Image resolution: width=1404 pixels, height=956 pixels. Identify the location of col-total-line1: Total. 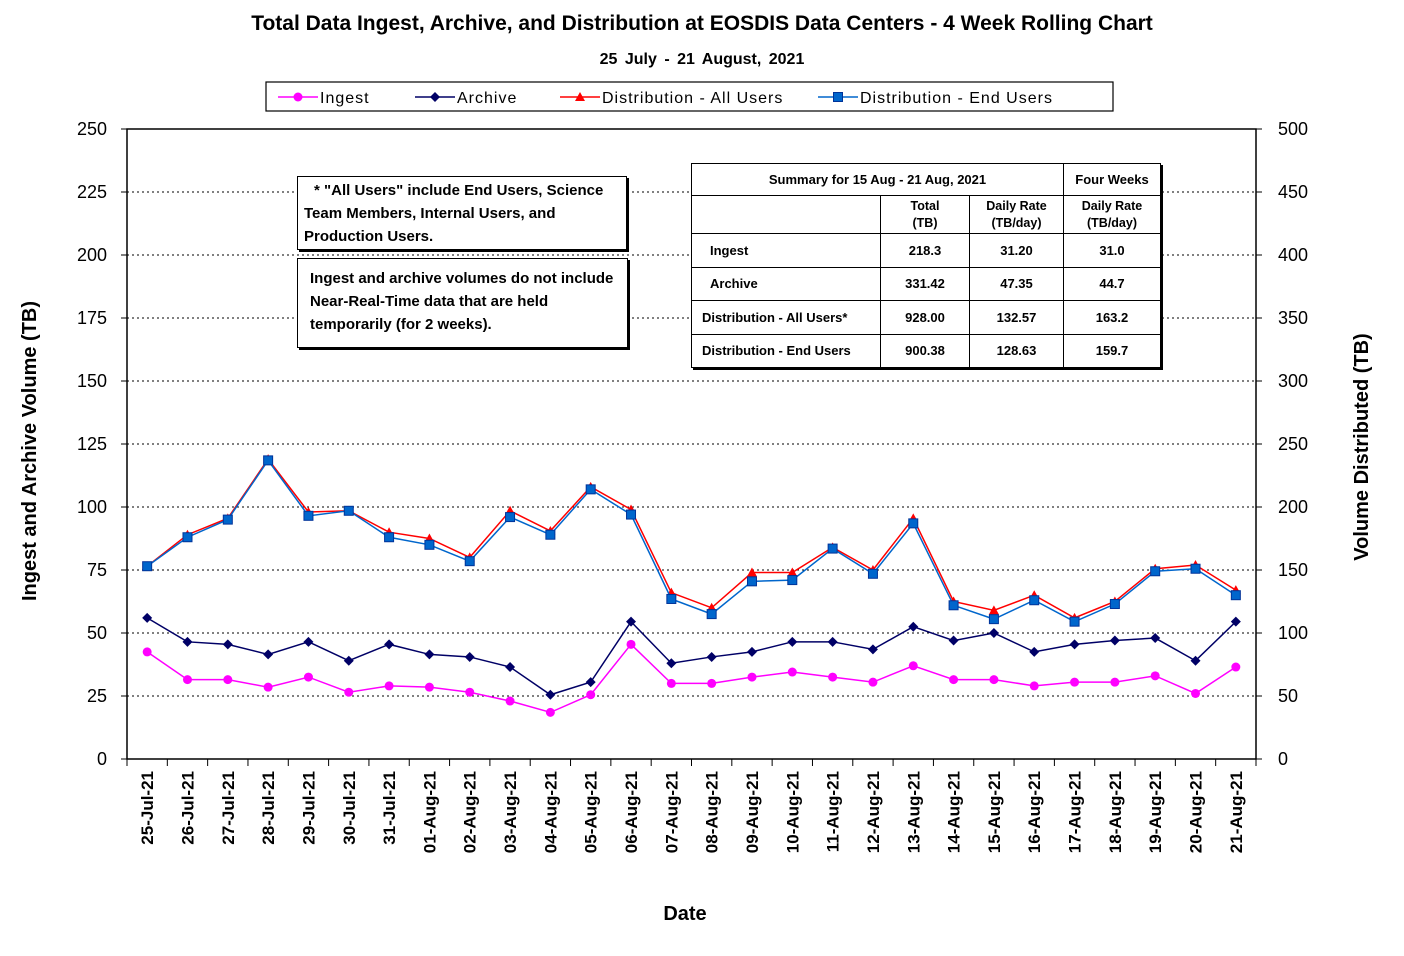
(925, 205).